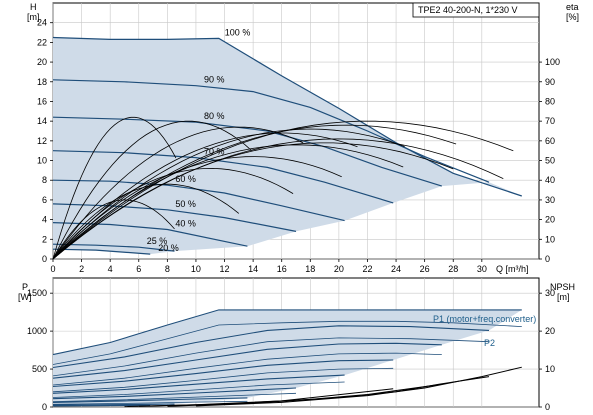 The height and width of the screenshot is (415, 593). What do you see at coordinates (396, 269) in the screenshot?
I see `hq-x-tick-label: 24` at bounding box center [396, 269].